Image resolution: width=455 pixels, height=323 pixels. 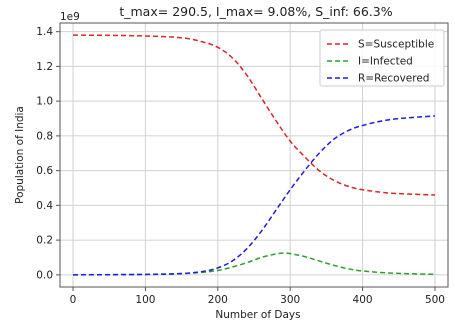 I want to click on legend-label: R=Recovered, so click(x=393, y=79).